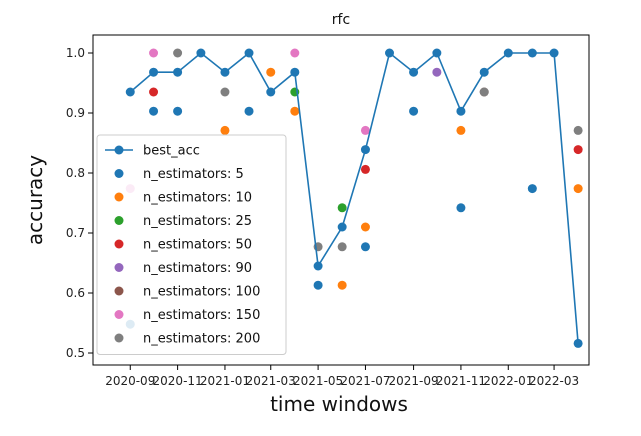  Describe the element at coordinates (197, 245) in the screenshot. I see `legend-label: n_estimators: 50` at that location.